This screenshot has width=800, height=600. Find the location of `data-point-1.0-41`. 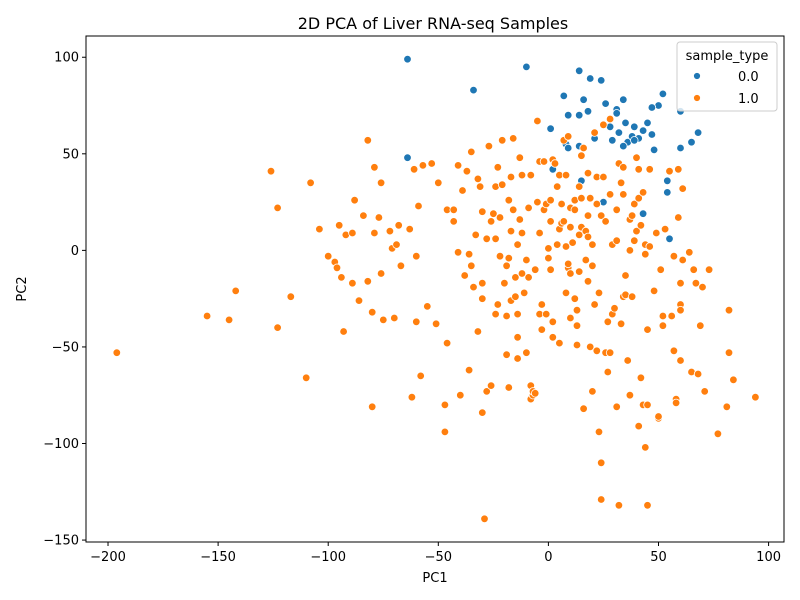

data-point-1.0-41 is located at coordinates (414, 169).